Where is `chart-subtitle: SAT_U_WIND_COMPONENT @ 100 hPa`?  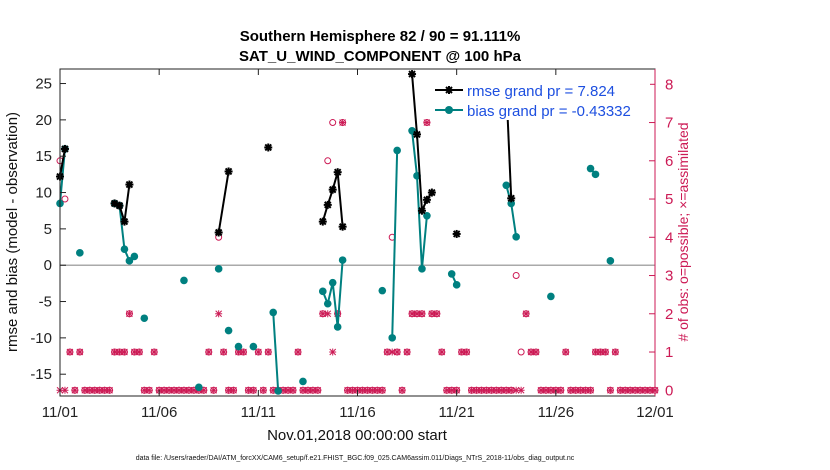
chart-subtitle: SAT_U_WIND_COMPONENT @ 100 hPa is located at coordinates (380, 56).